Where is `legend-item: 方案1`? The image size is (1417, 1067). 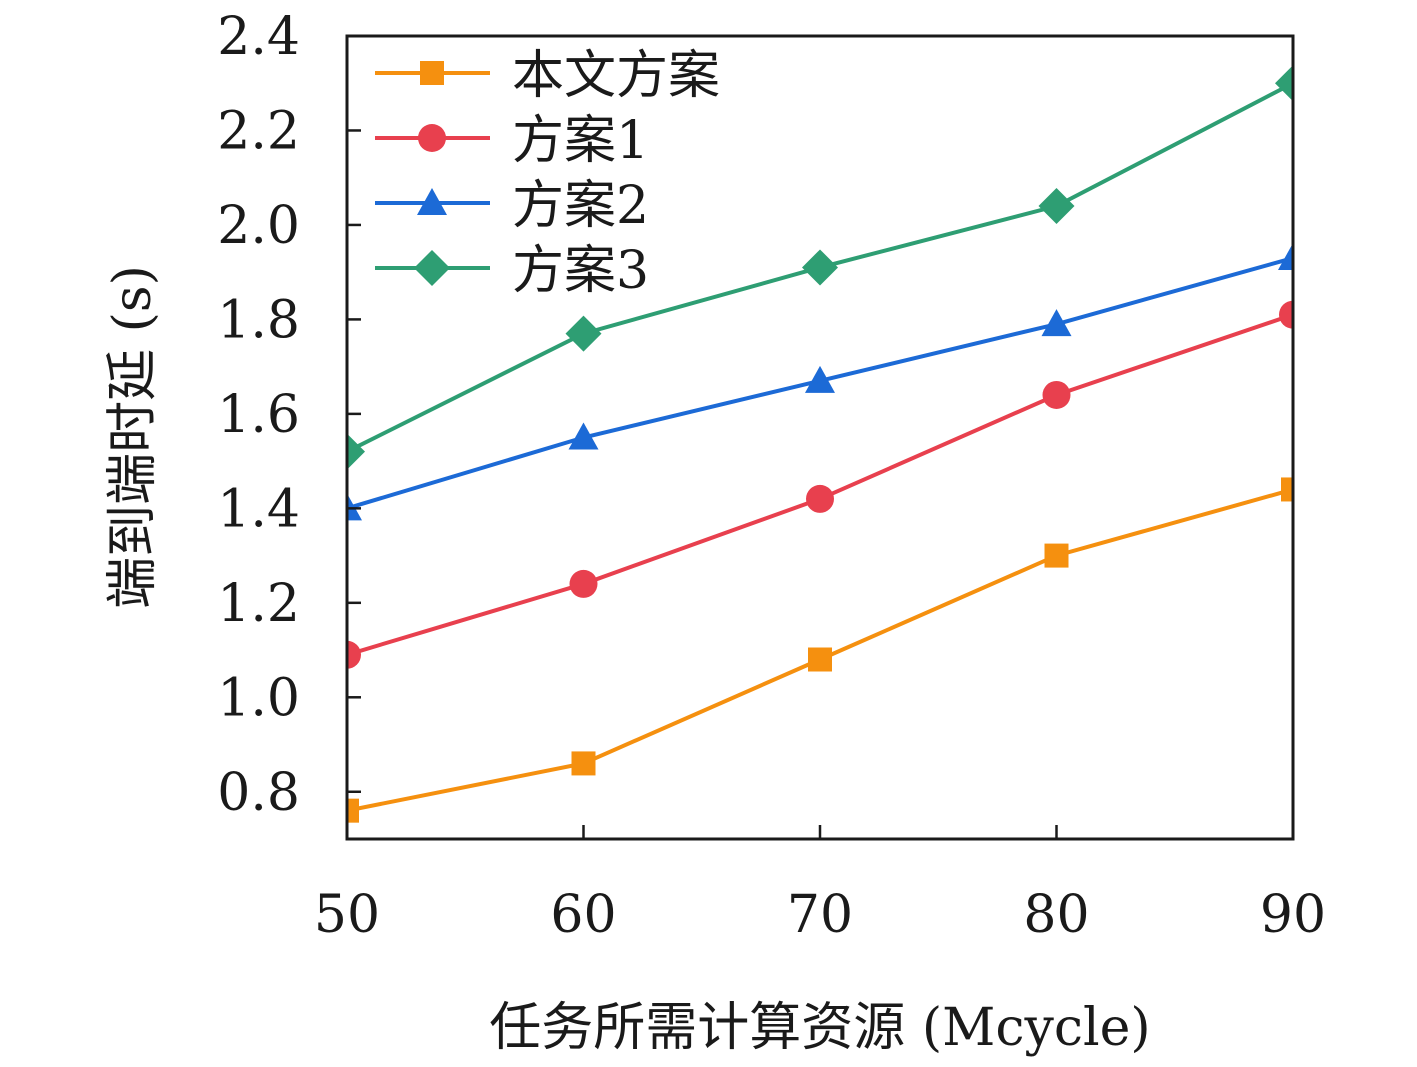
legend-item: 方案1 is located at coordinates (512, 141).